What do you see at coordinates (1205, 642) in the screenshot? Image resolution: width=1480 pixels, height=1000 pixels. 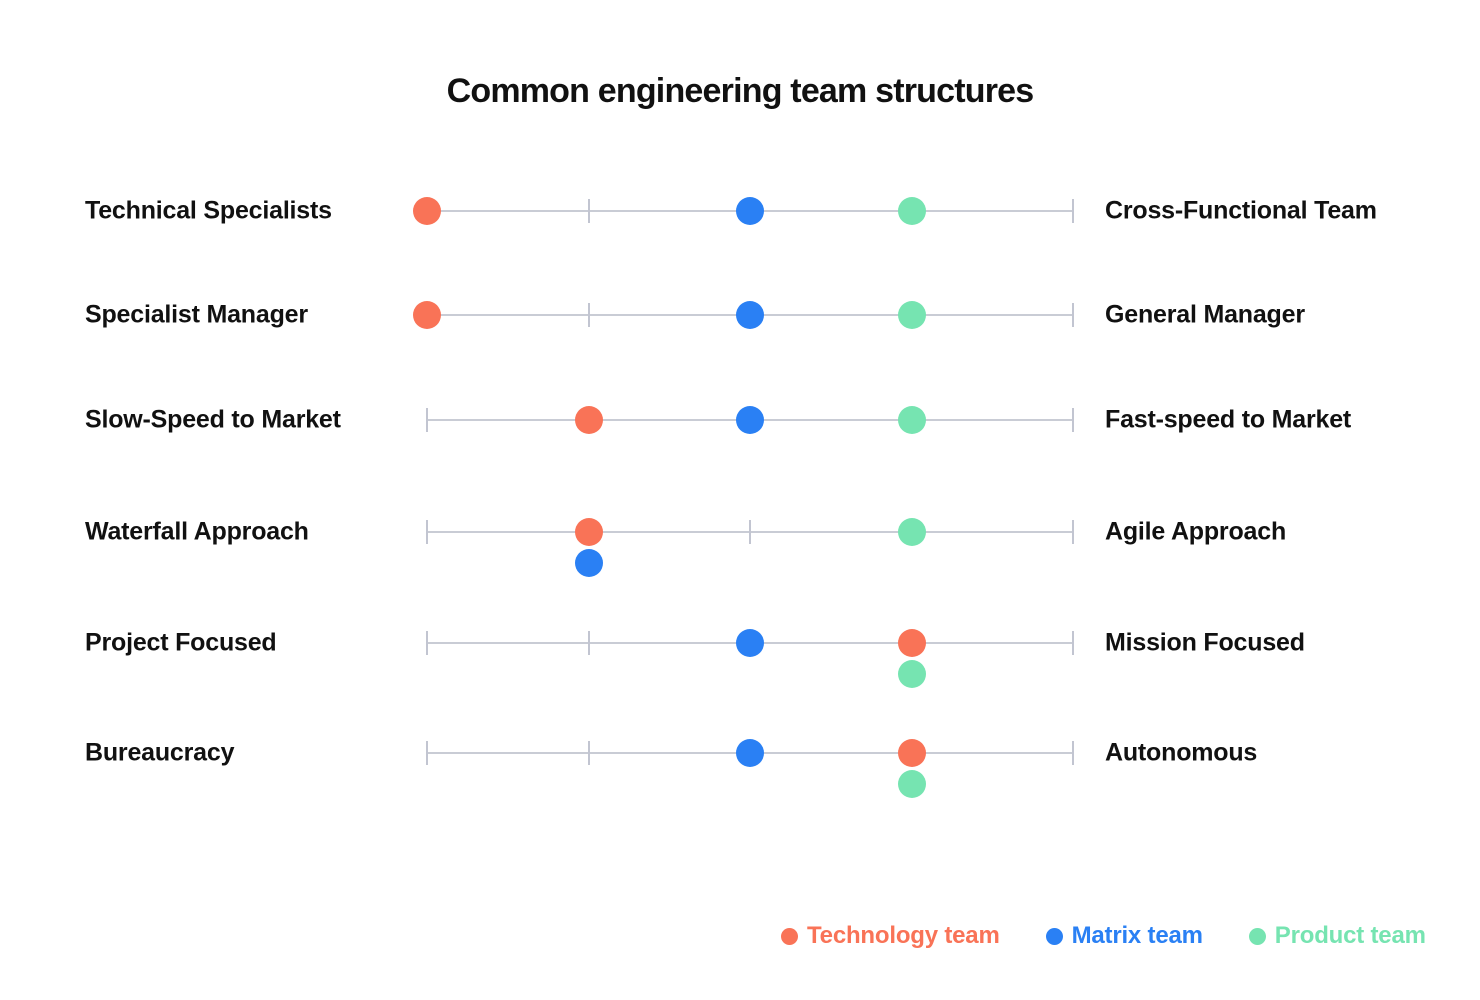 I see `row-right-label: Mission Focused` at bounding box center [1205, 642].